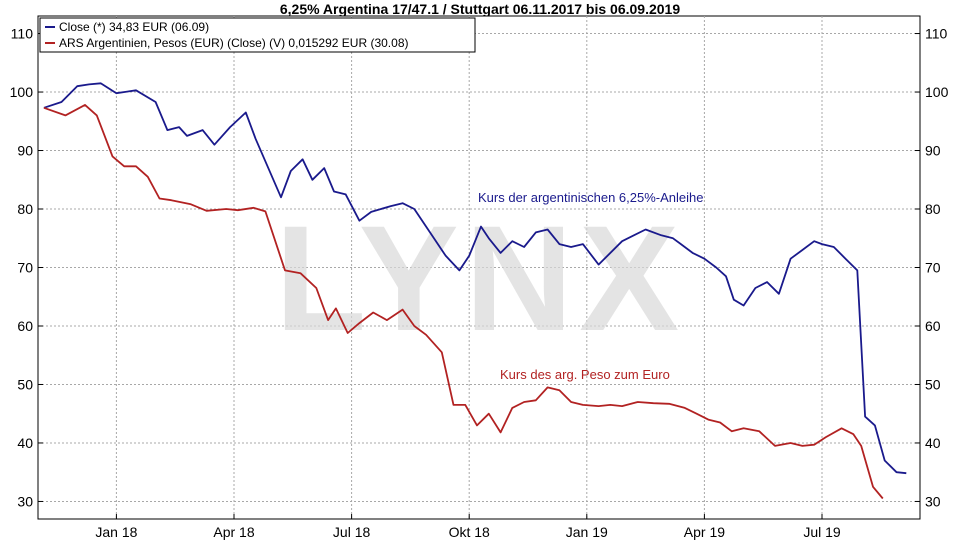 This screenshot has height=540, width=960. I want to click on y-tick-label-left: 80, so click(25, 209).